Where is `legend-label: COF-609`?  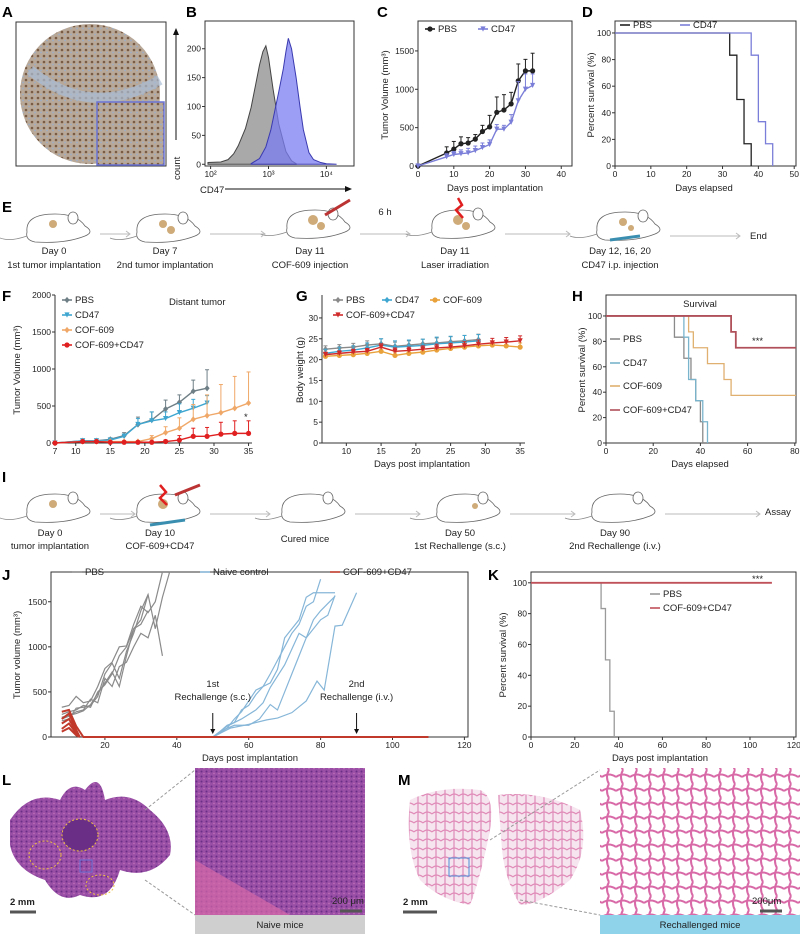
legend-label: COF-609 is located at coordinates (642, 386).